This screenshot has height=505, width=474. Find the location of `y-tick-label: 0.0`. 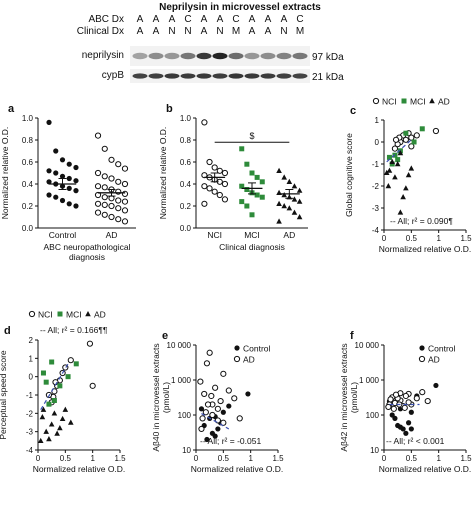

y-tick-label: 0.0 is located at coordinates (186, 228).